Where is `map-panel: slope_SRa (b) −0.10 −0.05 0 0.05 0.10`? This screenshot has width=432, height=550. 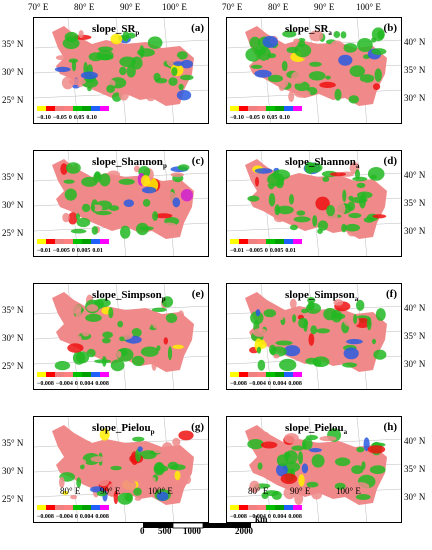 map-panel: slope_SRa (b) −0.10 −0.05 0 0.05 0.10 is located at coordinates (314, 70).